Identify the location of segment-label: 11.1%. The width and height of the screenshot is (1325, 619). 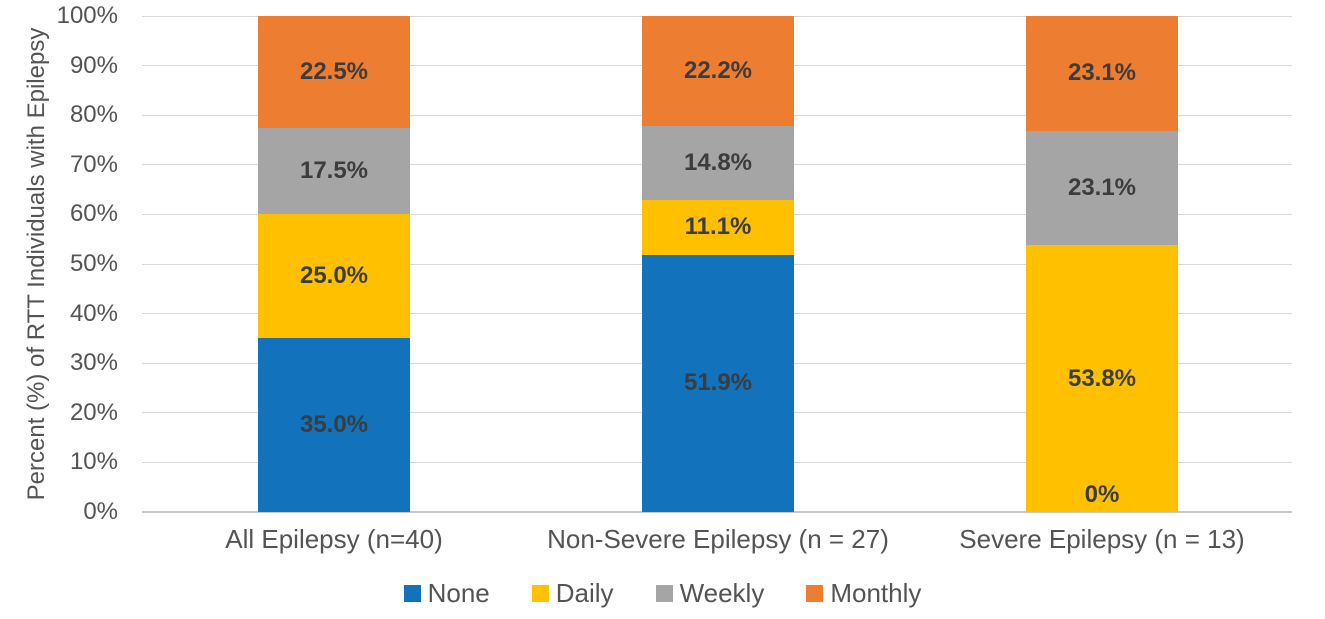
(718, 227).